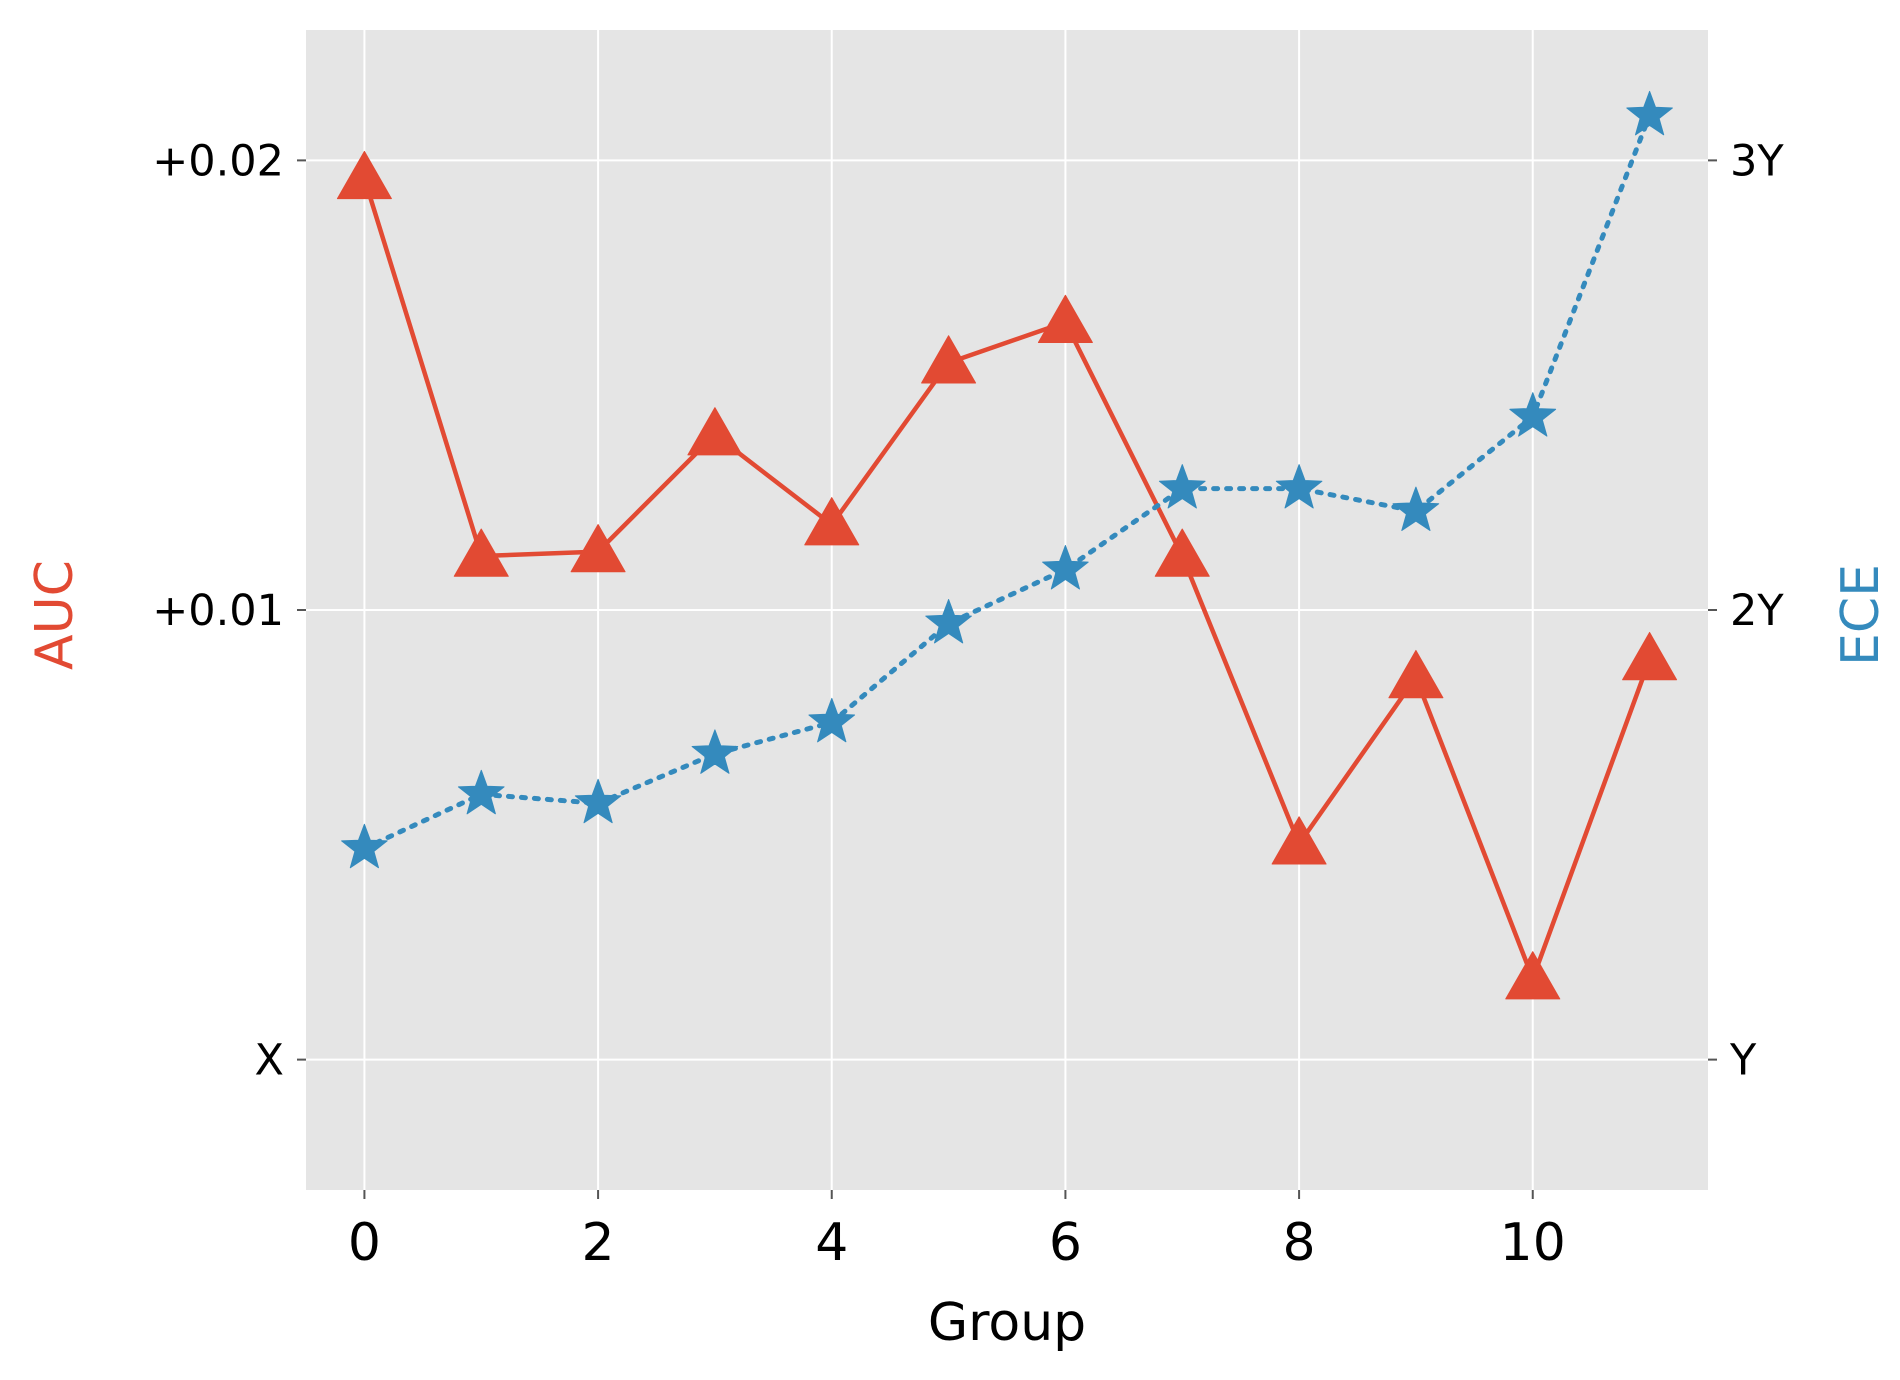 The width and height of the screenshot is (1900, 1380). I want to click on left-y-axis-label: AUC, so click(55, 615).